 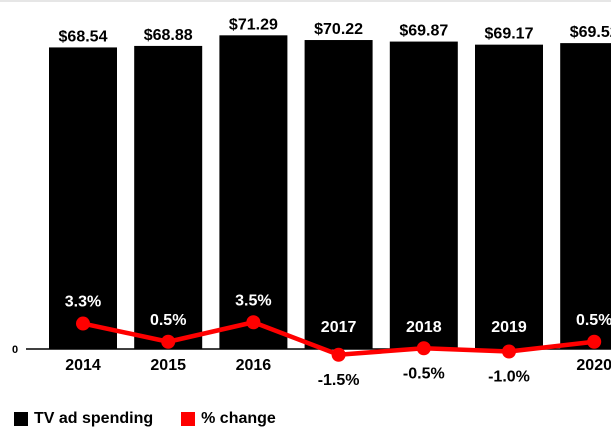 What do you see at coordinates (585, 196) in the screenshot?
I see `bar-2020` at bounding box center [585, 196].